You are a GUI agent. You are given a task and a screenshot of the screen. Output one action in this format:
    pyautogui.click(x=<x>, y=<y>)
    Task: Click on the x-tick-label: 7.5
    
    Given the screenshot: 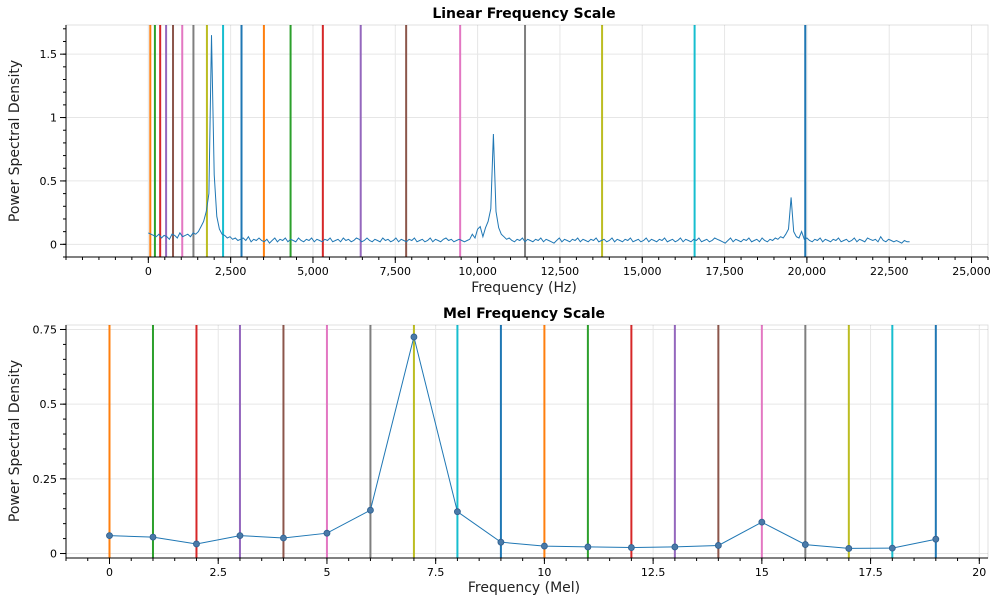 What is the action you would take?
    pyautogui.click(x=436, y=572)
    